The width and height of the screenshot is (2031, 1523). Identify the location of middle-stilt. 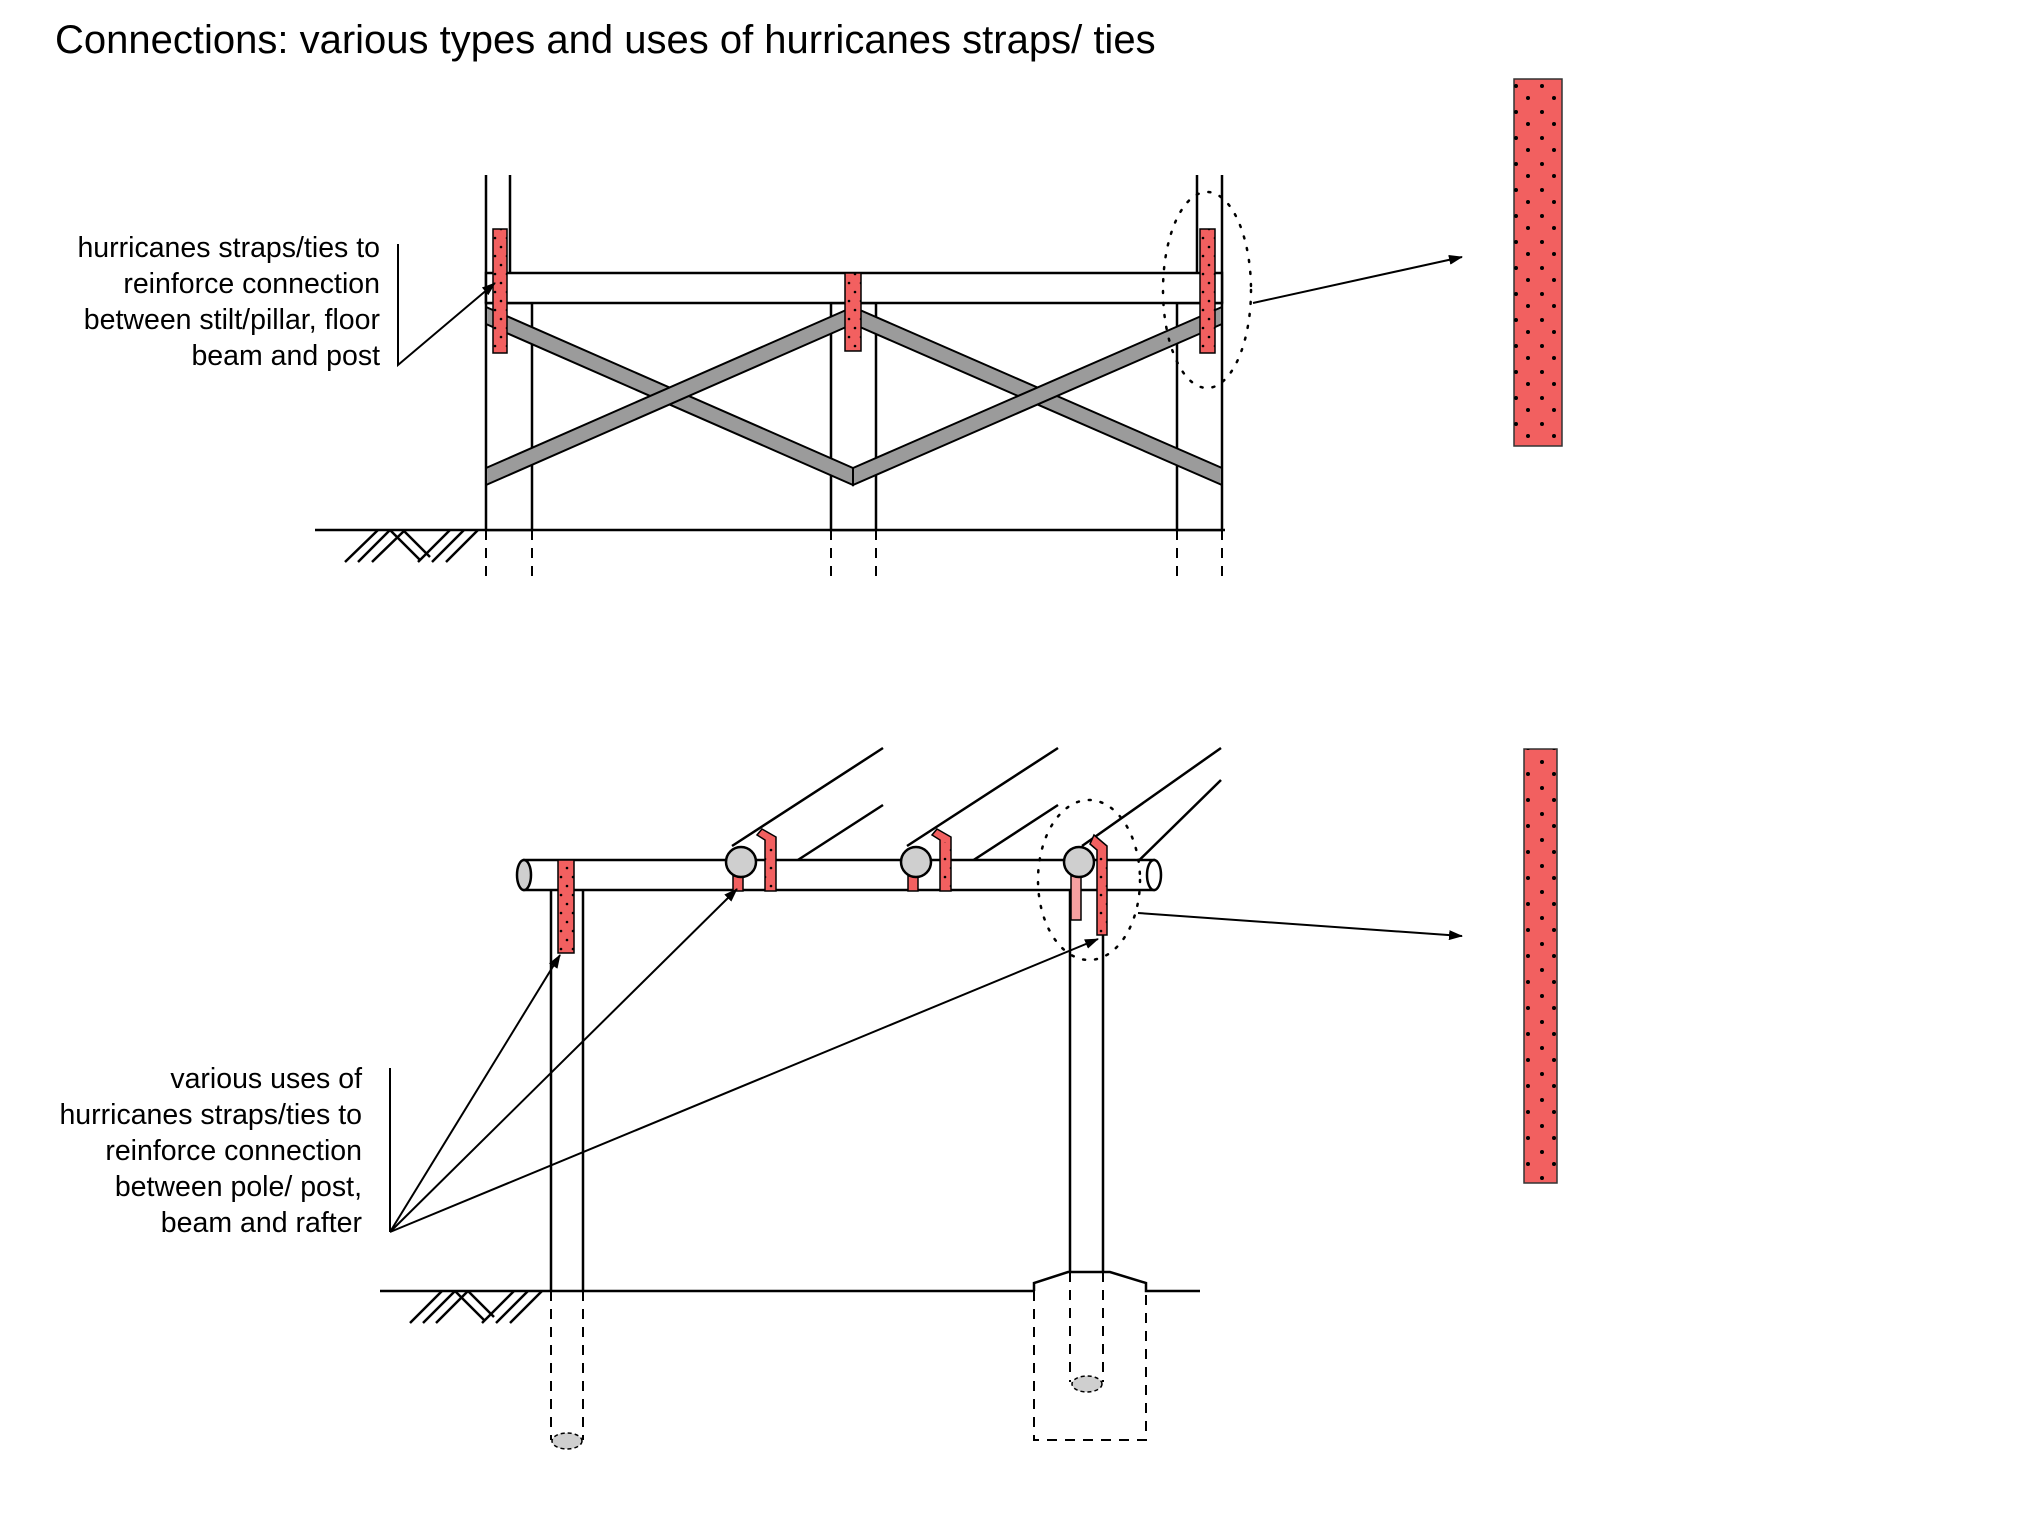
(853, 416).